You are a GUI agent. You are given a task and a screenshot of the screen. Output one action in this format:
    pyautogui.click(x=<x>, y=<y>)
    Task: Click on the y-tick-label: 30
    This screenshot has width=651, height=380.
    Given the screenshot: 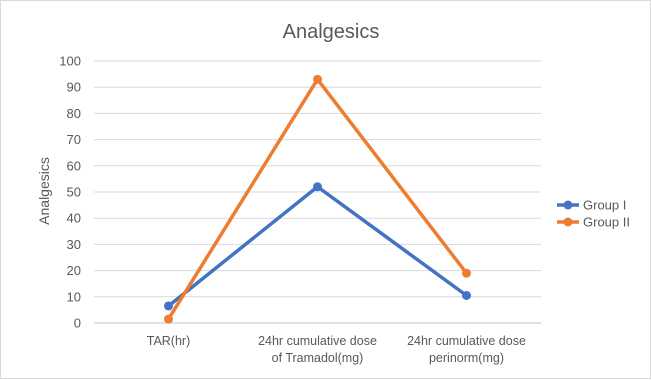 What is the action you would take?
    pyautogui.click(x=74, y=244)
    